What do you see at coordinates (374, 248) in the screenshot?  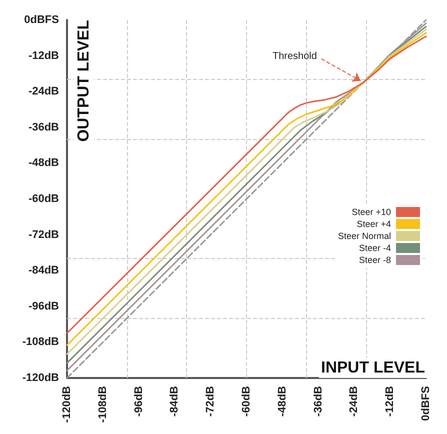 I see `legend-label: Steer -4` at bounding box center [374, 248].